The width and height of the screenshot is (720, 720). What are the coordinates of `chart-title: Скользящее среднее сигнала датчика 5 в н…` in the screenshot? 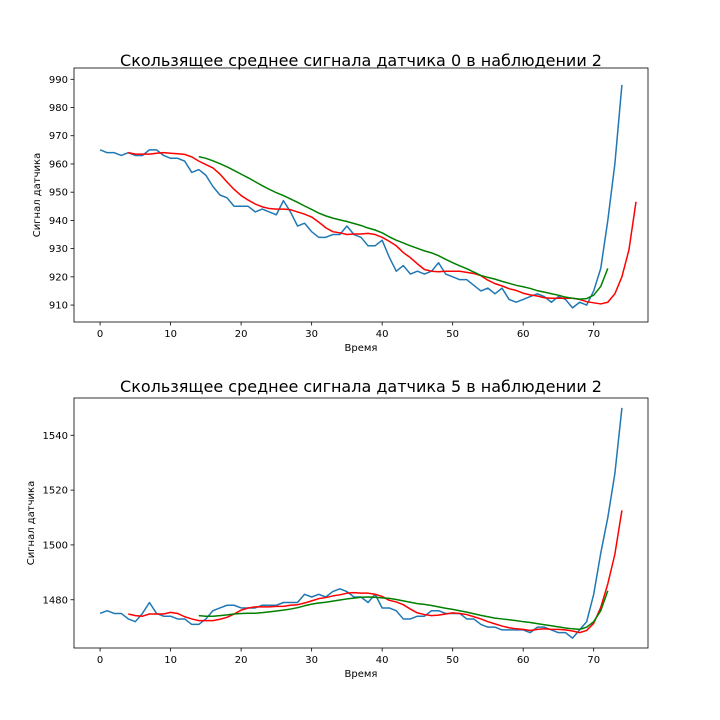 It's located at (361, 386).